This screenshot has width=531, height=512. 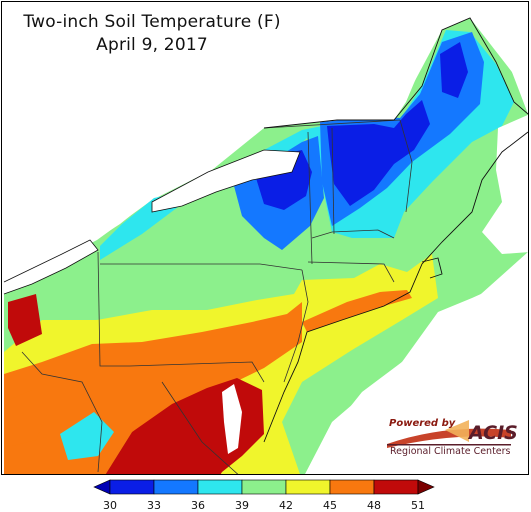 I want to click on lake-ontario, so click(x=226, y=181).